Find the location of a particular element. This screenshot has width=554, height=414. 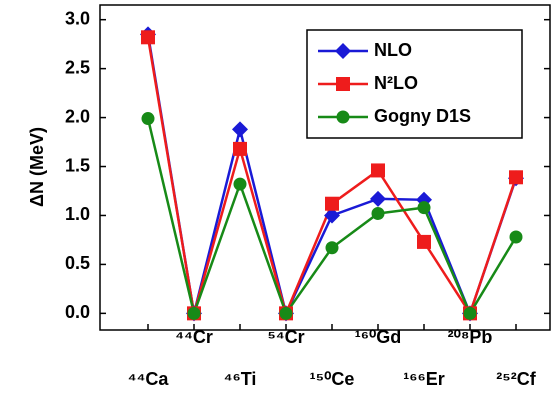

y-tick-label: 2.5 is located at coordinates (77, 67).